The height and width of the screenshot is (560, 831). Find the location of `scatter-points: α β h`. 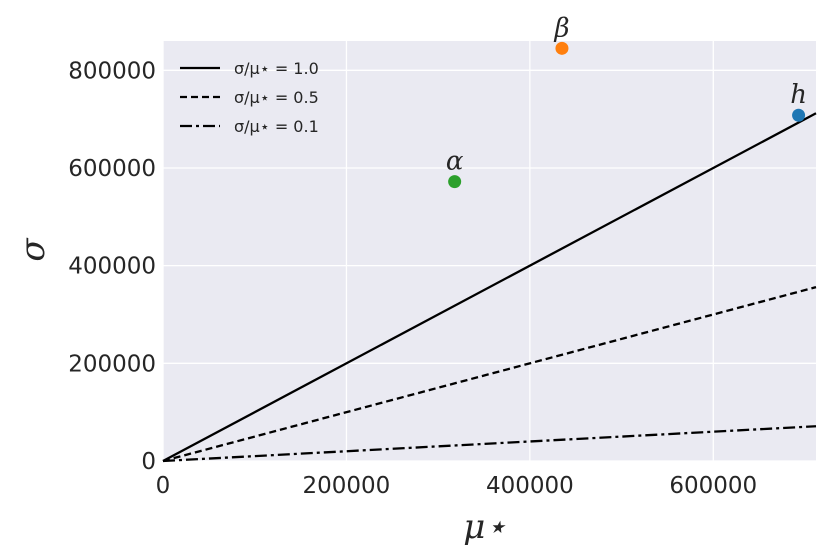

scatter-points: α β h is located at coordinates (626, 101).